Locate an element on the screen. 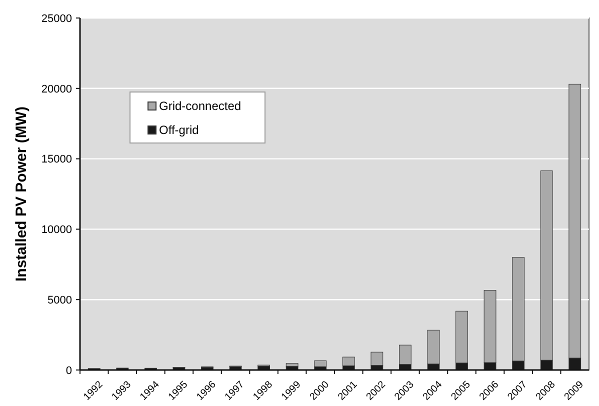 The height and width of the screenshot is (406, 599). y-tick-label: 25000 is located at coordinates (56, 18).